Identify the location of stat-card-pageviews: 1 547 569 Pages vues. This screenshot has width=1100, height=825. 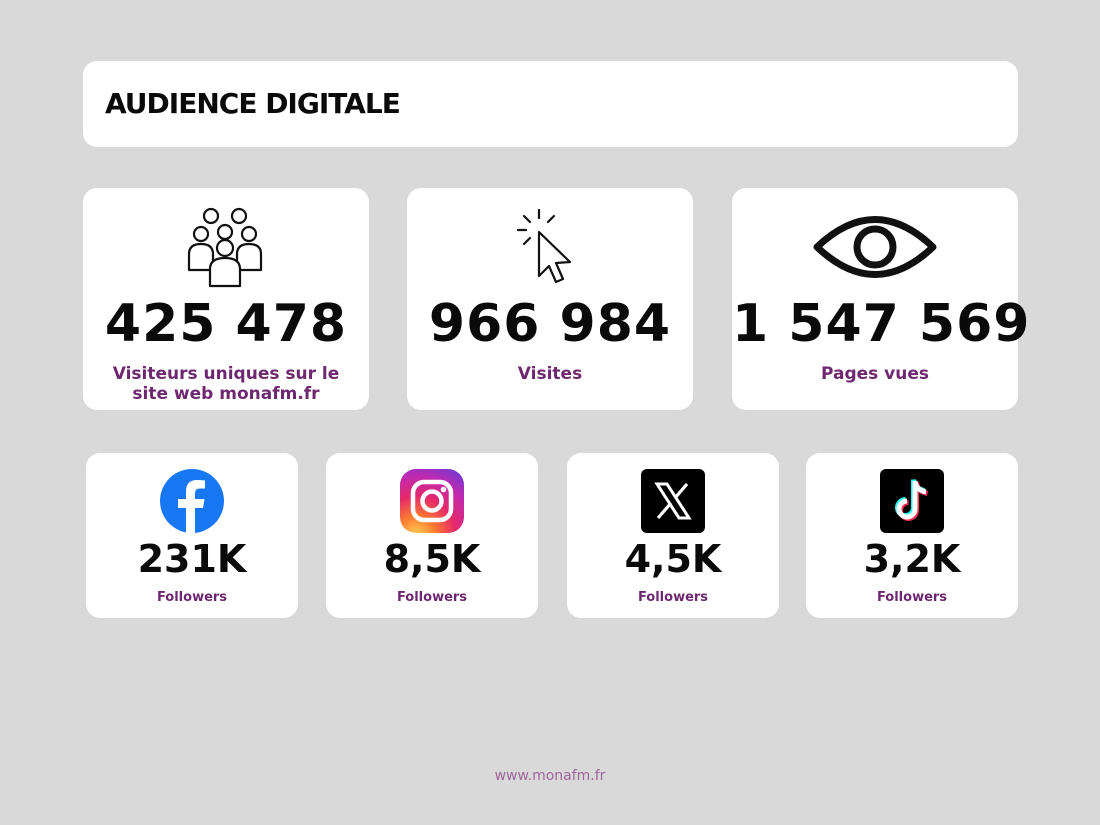
(881, 299).